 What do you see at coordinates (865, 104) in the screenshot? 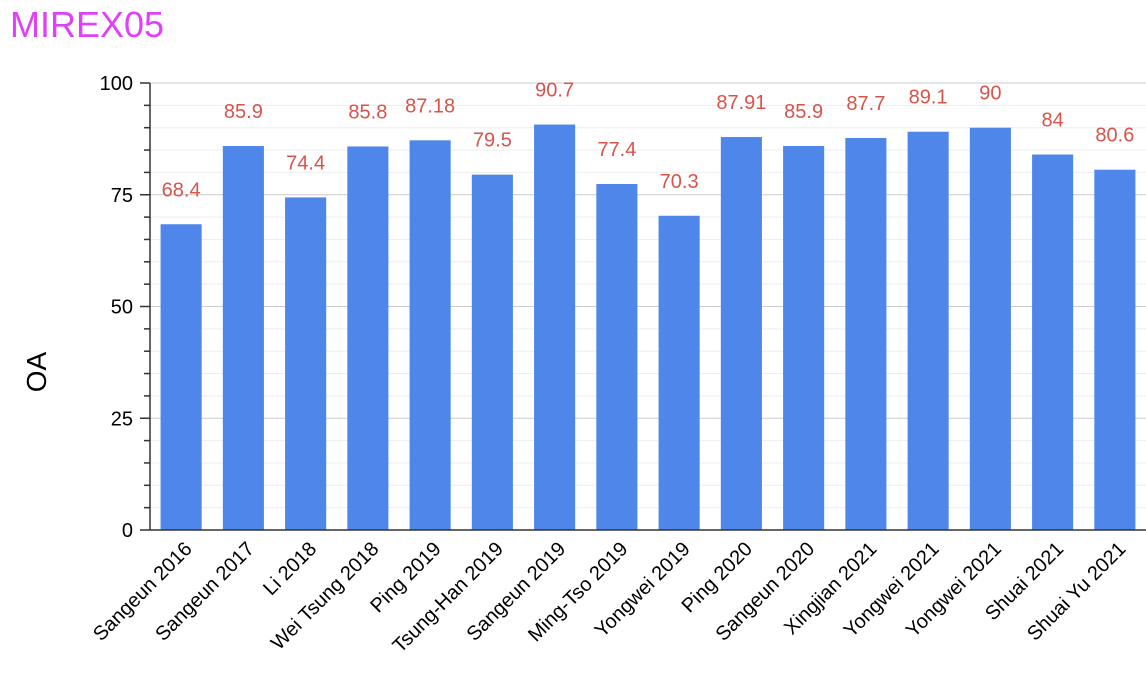
I see `data-label: 87.7` at bounding box center [865, 104].